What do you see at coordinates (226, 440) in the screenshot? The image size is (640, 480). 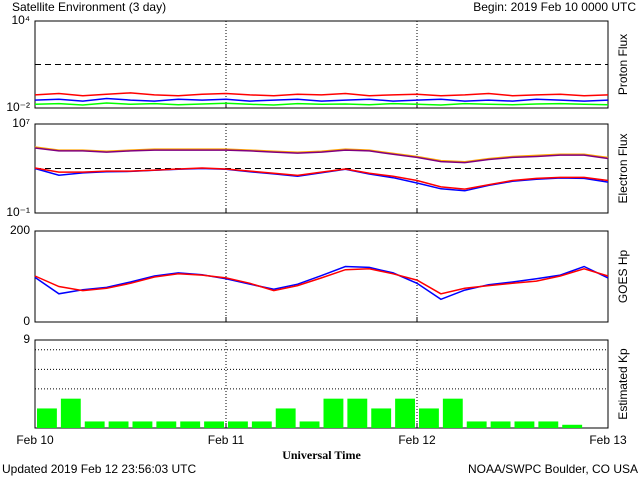 I see `x-tick-label: Feb 11` at bounding box center [226, 440].